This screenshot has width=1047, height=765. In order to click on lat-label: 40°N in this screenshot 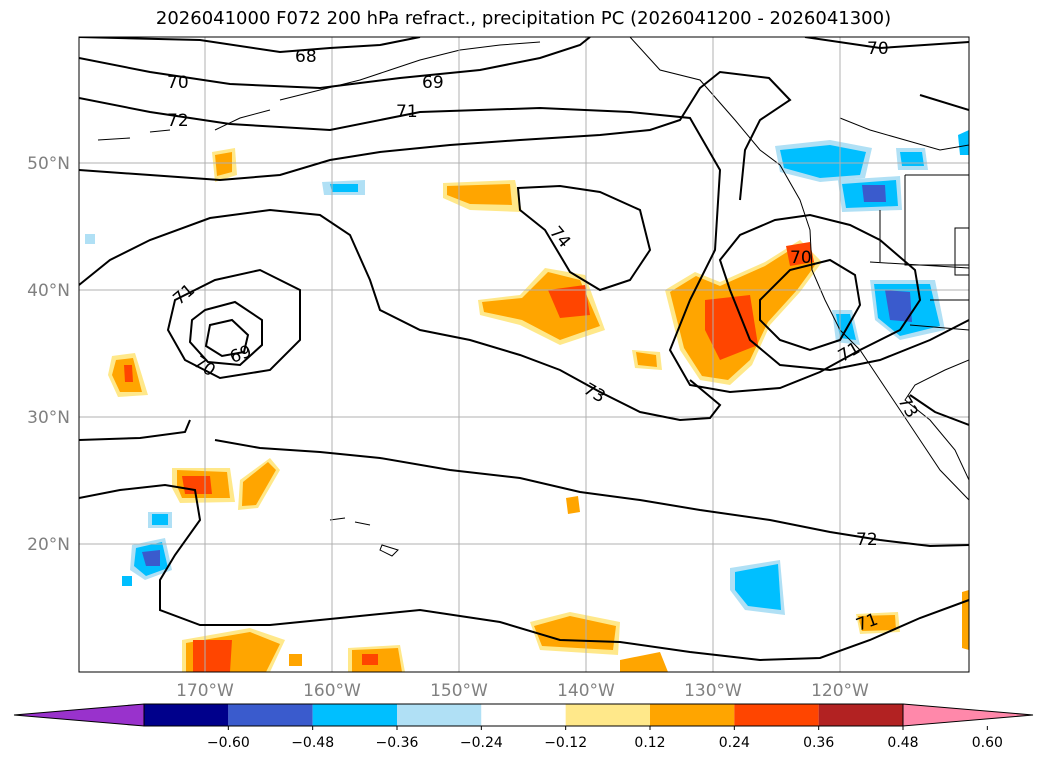, I will do `click(48, 291)`.